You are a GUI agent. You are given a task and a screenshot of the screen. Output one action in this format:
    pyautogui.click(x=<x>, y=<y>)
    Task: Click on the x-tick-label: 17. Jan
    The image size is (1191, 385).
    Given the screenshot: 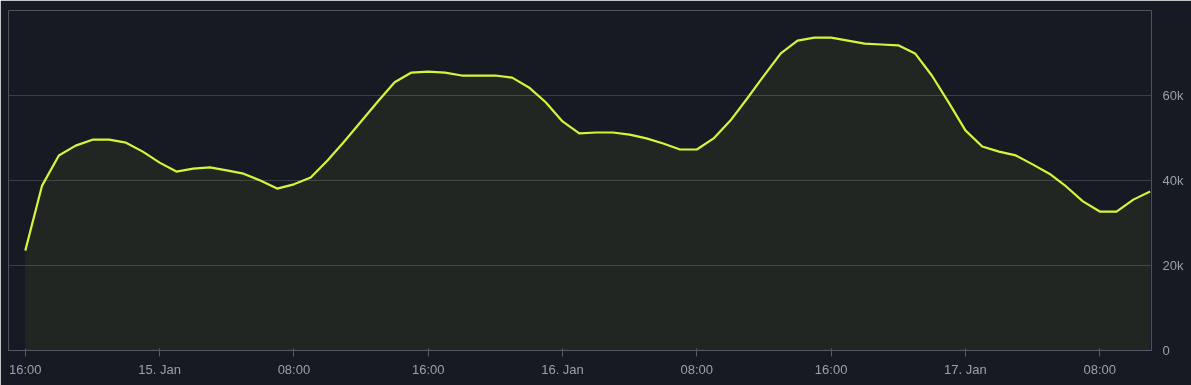 What is the action you would take?
    pyautogui.click(x=965, y=369)
    